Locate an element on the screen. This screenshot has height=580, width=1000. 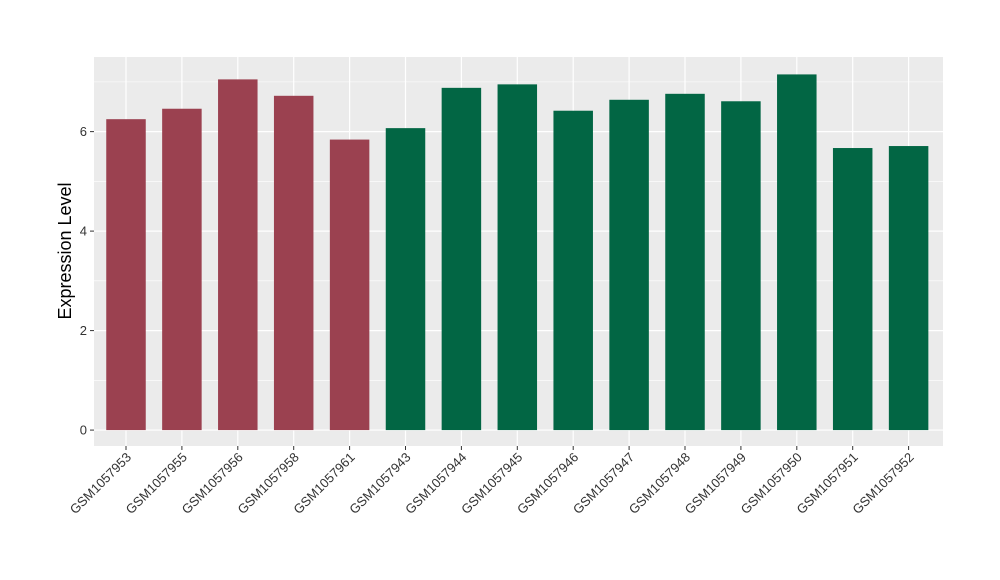
y-tick-label: 0 is located at coordinates (83, 430).